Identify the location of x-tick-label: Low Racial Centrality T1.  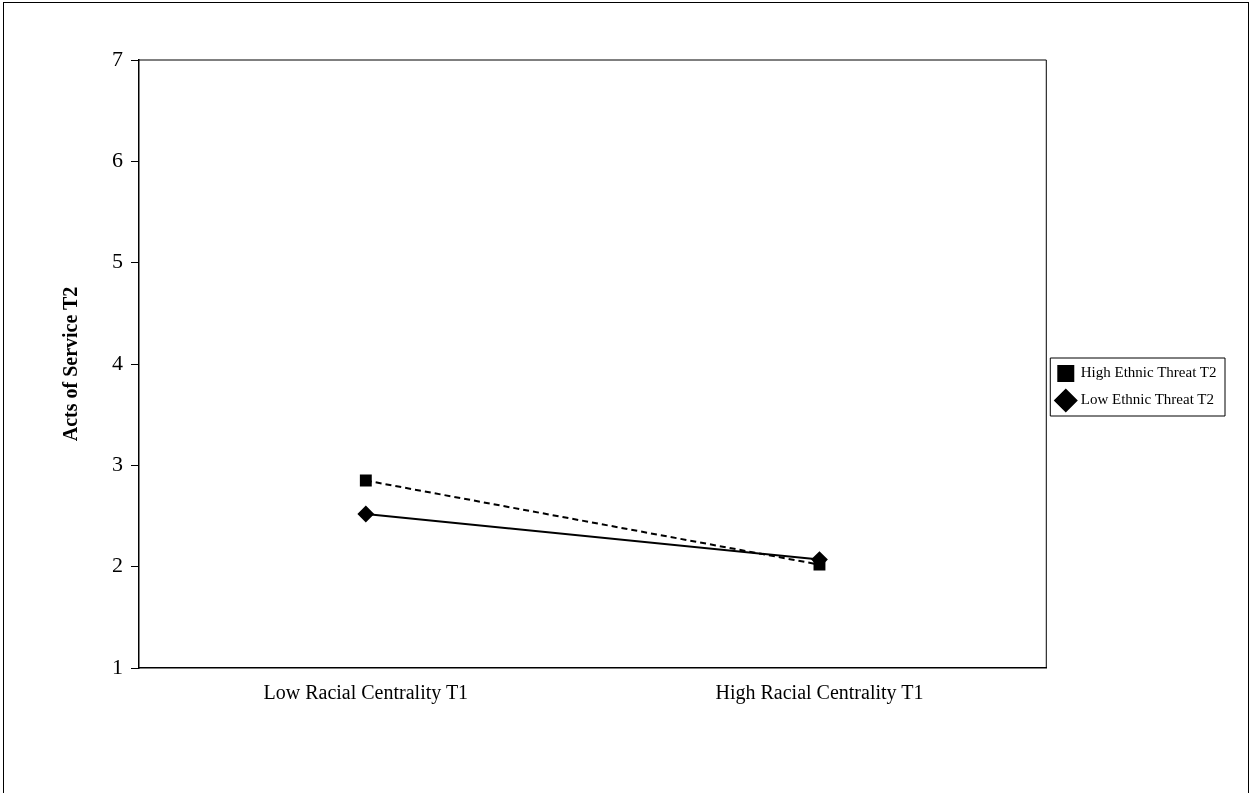
(366, 693).